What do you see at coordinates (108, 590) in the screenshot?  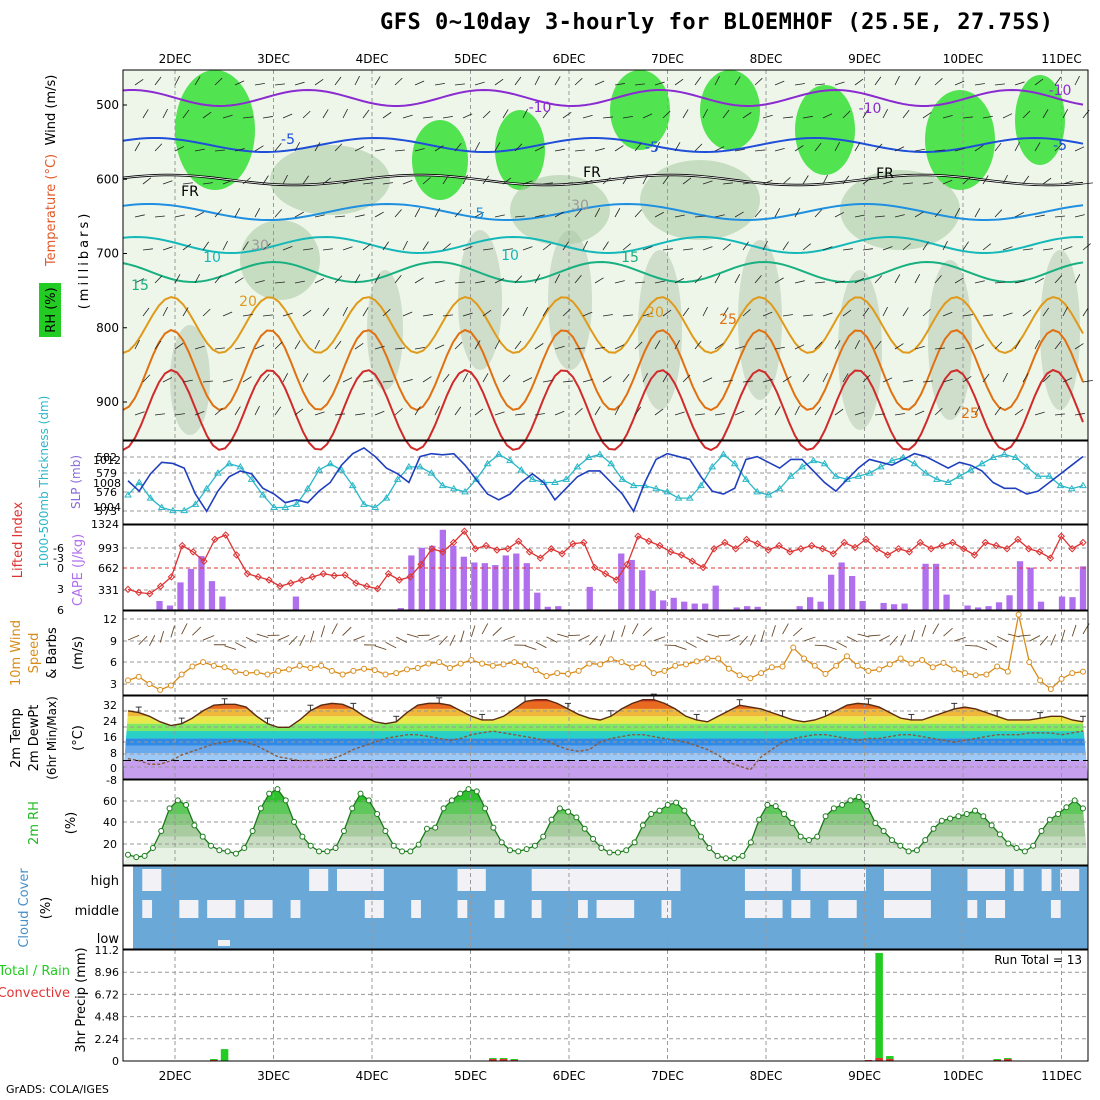 I see `cape-tick-label: 331` at bounding box center [108, 590].